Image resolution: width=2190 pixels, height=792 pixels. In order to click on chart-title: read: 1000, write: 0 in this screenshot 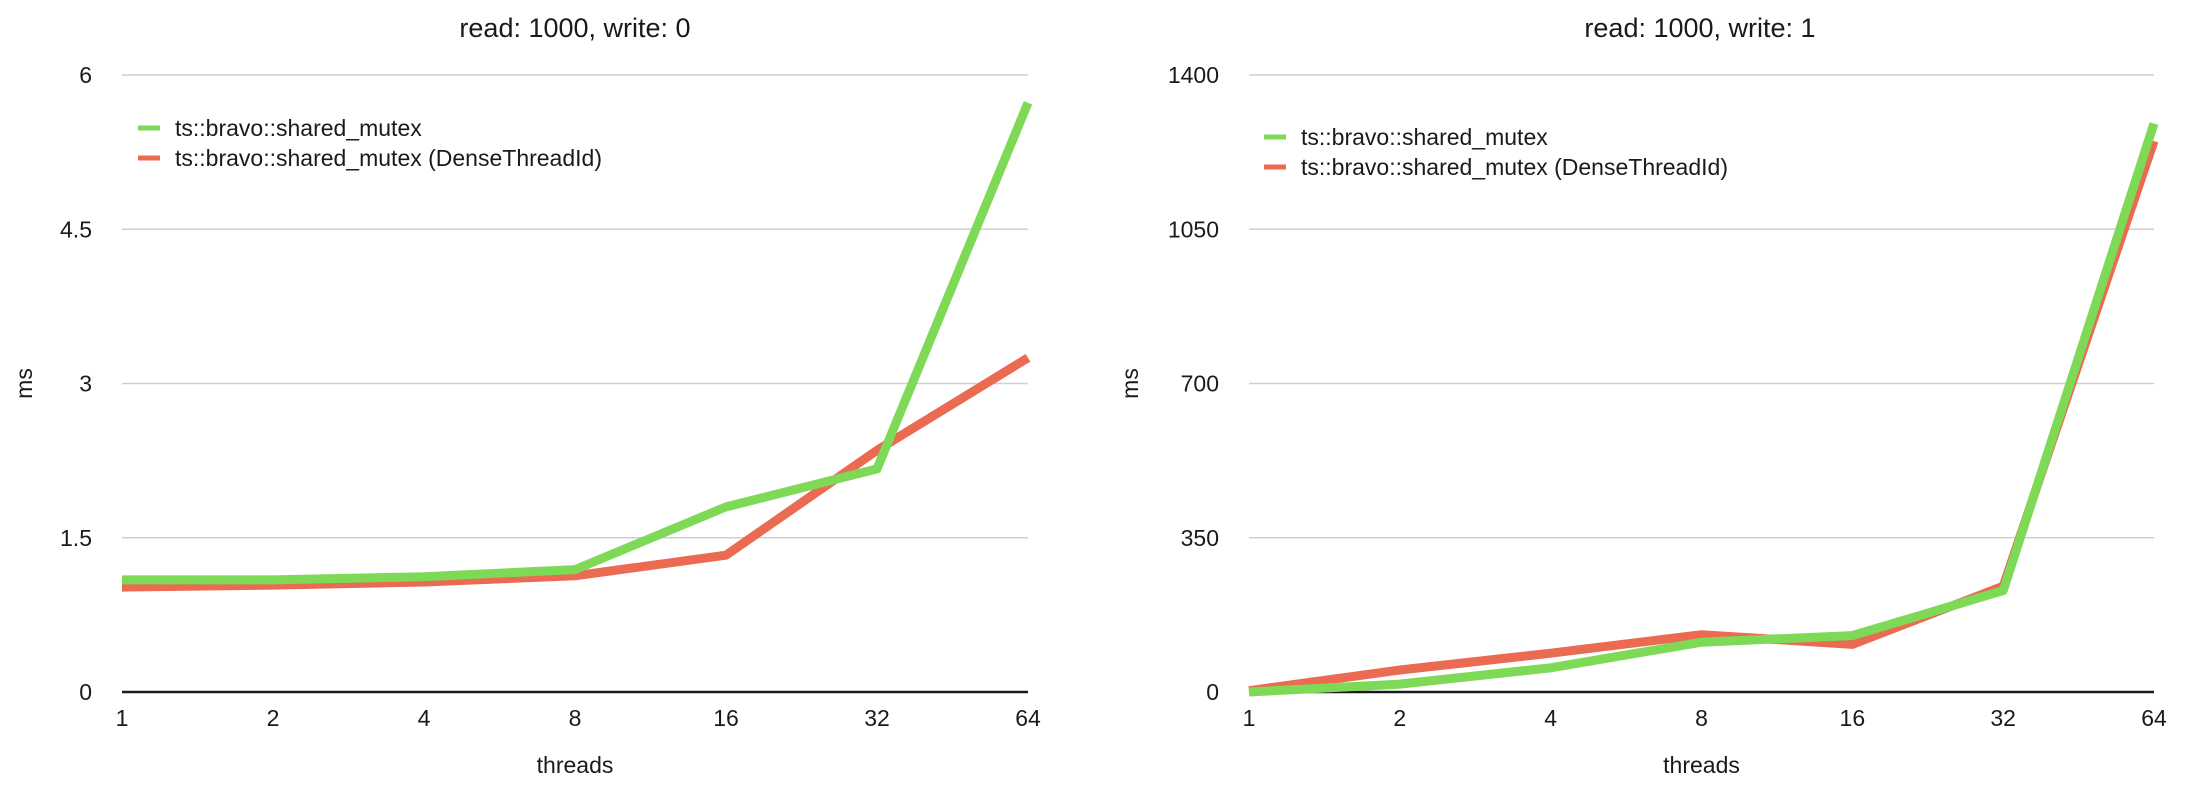, I will do `click(574, 28)`.